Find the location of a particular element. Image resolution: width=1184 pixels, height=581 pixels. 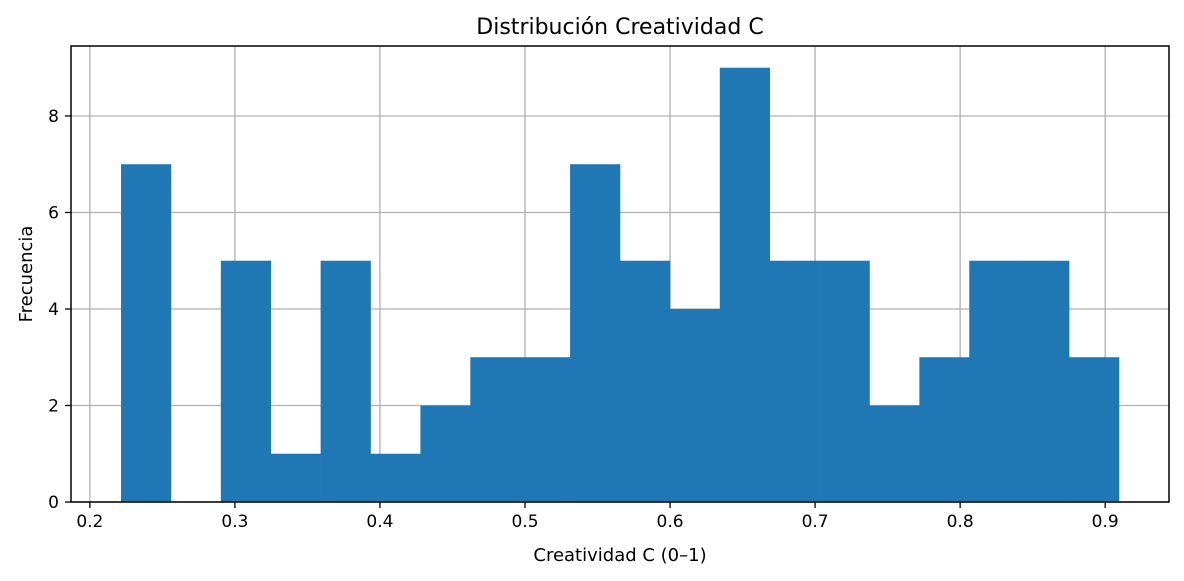

x-tick-label: 0.3 is located at coordinates (234, 522).